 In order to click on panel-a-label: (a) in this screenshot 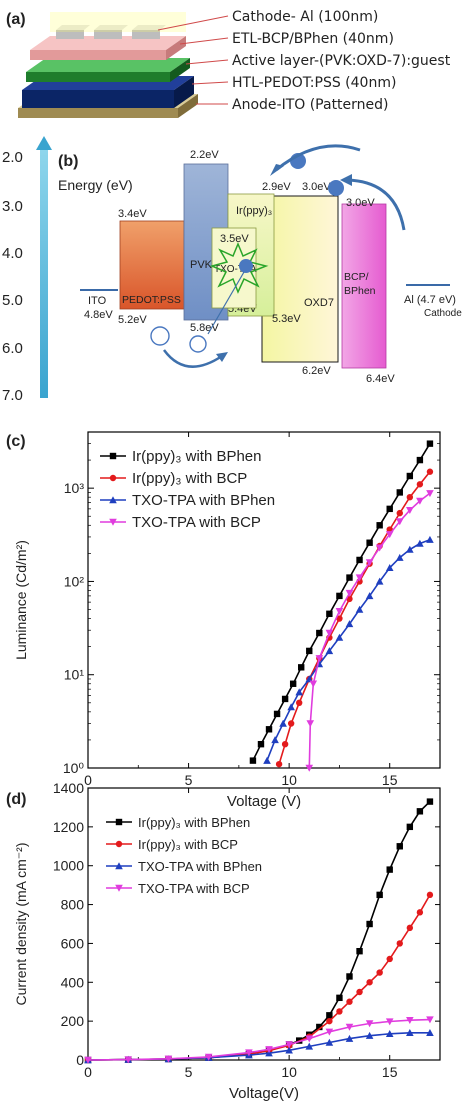, I will do `click(16, 19)`.